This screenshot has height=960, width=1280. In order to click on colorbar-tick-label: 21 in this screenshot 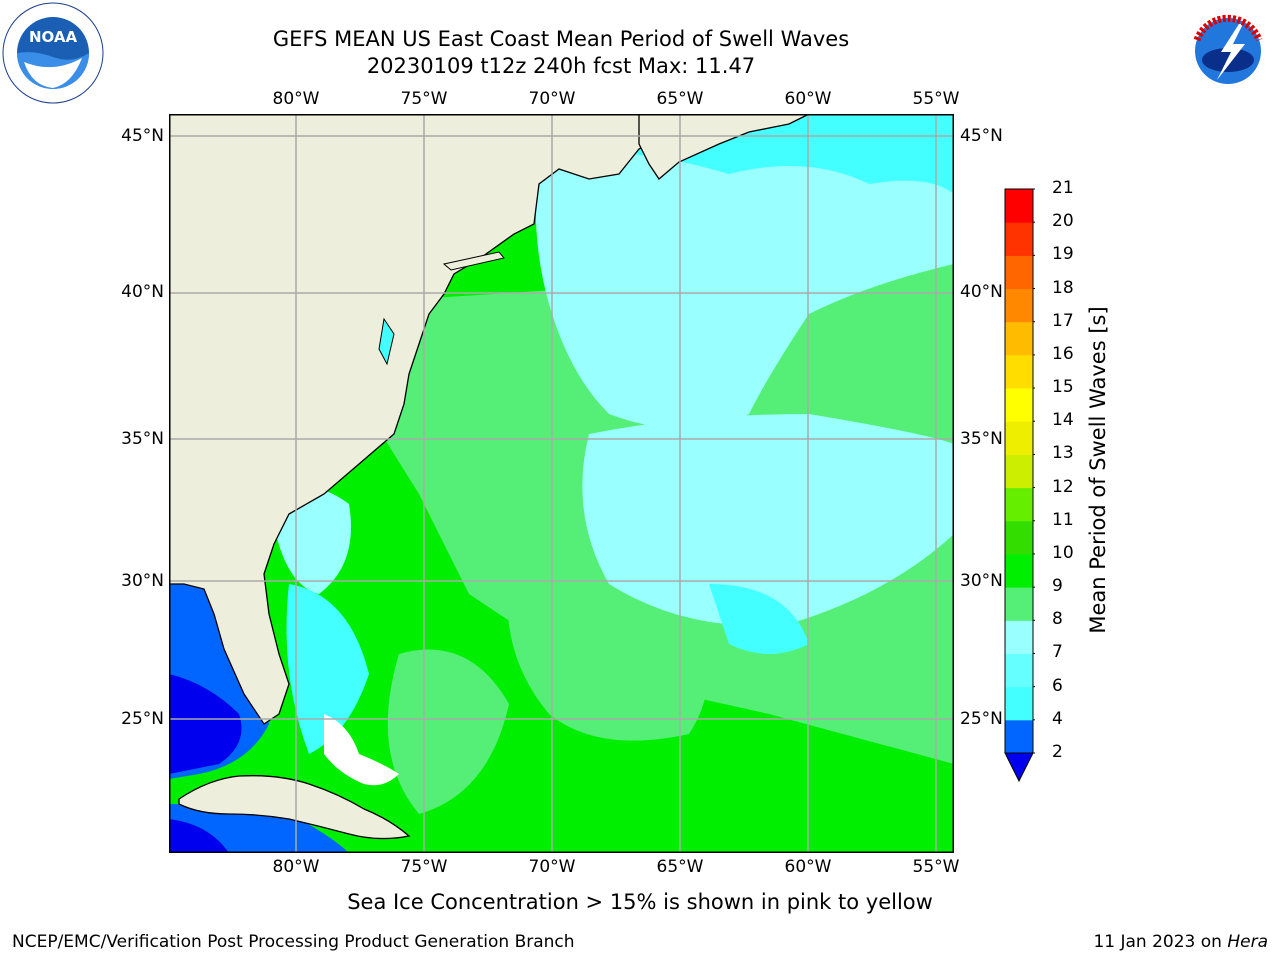, I will do `click(1063, 188)`.